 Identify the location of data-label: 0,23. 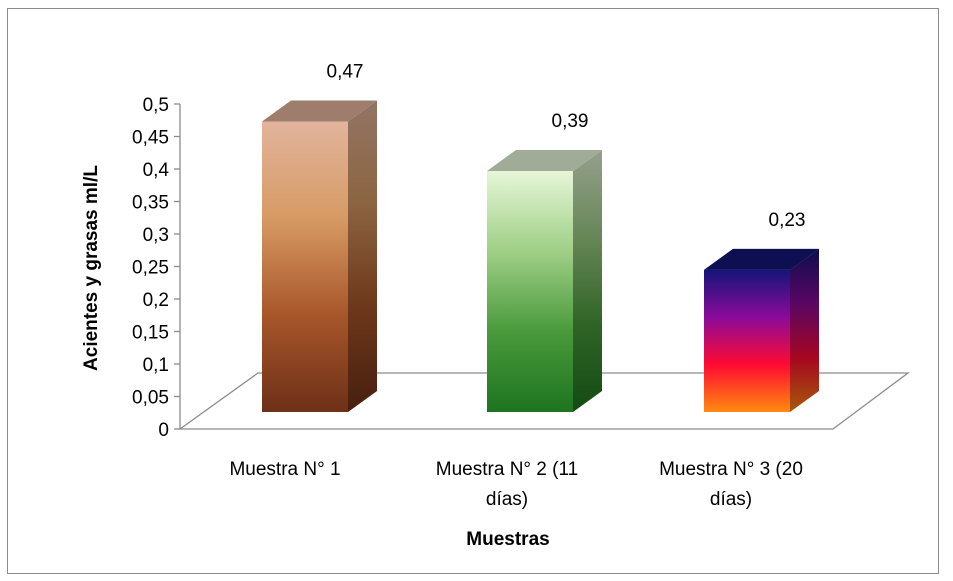
(787, 220).